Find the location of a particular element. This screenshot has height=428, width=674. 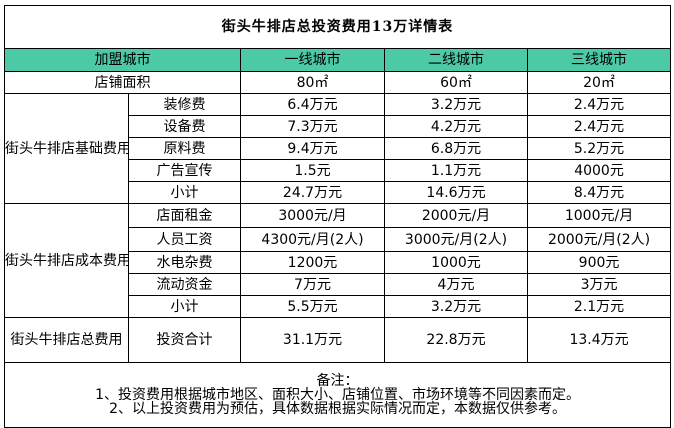

row-label: 店面租金 is located at coordinates (184, 215).